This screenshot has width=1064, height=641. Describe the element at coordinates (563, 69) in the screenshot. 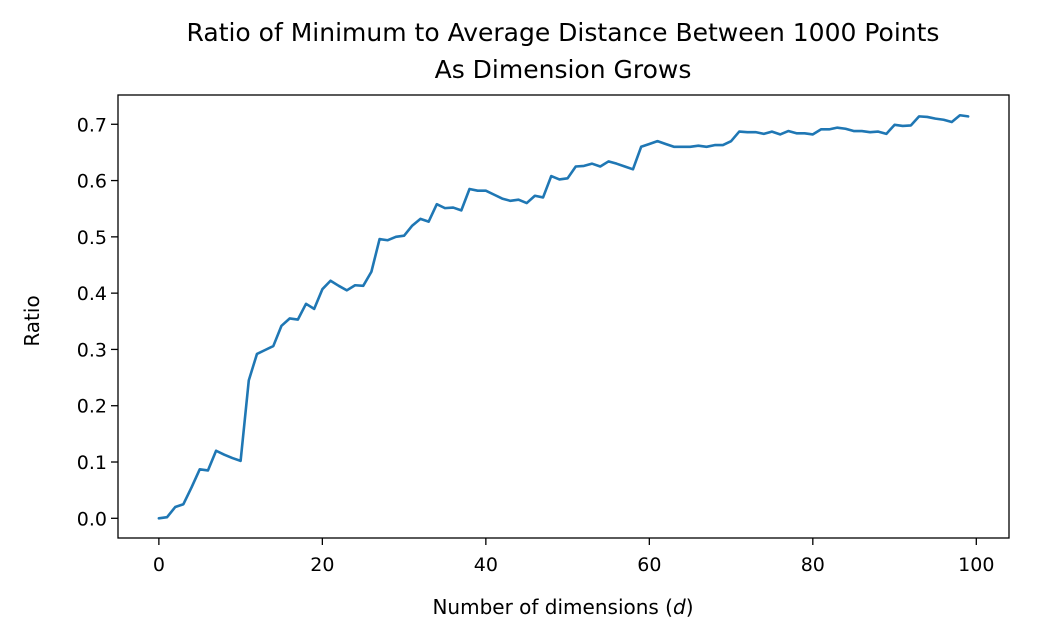

I see `chart-subtitle: As Dimension Grows` at that location.